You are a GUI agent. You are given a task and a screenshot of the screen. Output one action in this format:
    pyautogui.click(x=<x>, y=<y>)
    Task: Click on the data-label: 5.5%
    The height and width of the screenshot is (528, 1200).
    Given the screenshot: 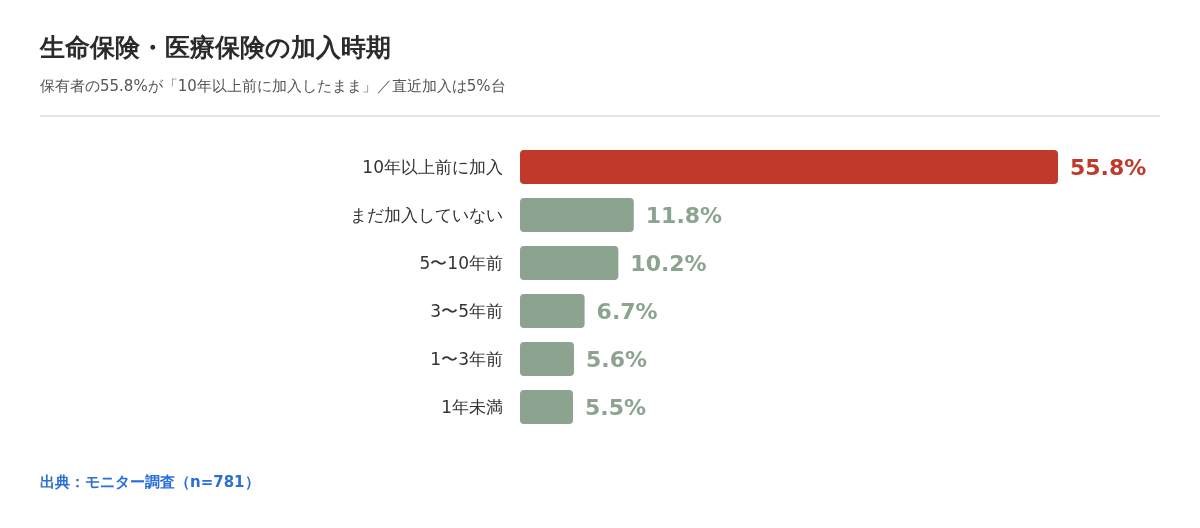 What is the action you would take?
    pyautogui.click(x=616, y=407)
    